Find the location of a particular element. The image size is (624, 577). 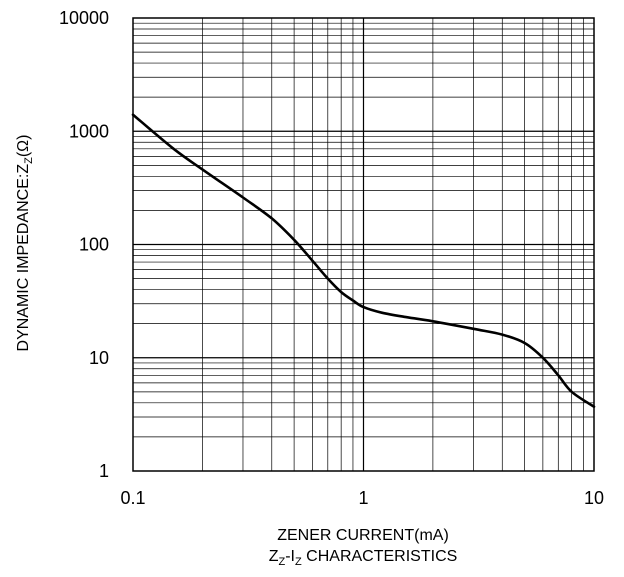

y-tick-labels: 1 10 100 1000 10000 is located at coordinates (84, 244).